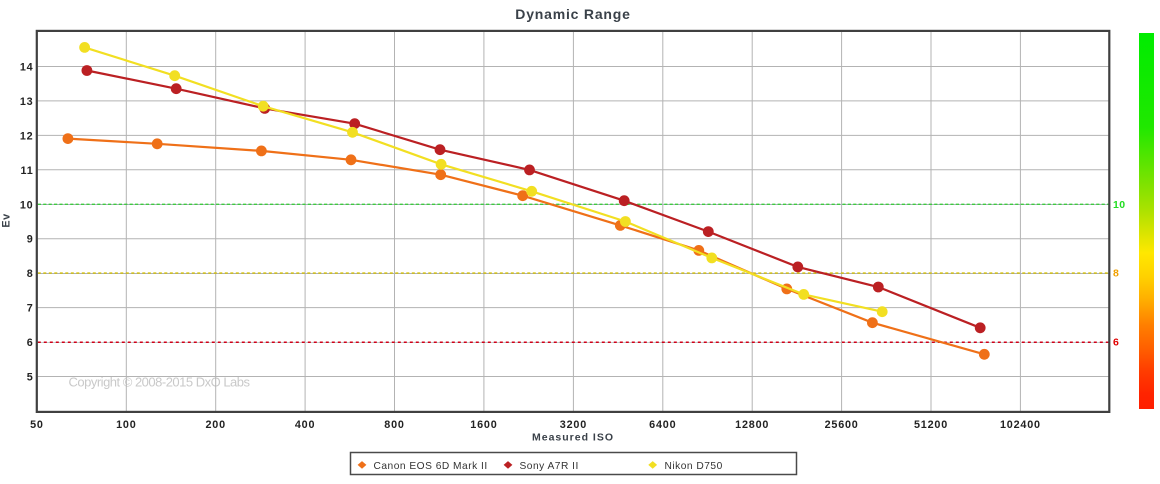  What do you see at coordinates (37, 425) in the screenshot?
I see `svg-text: 50` at bounding box center [37, 425].